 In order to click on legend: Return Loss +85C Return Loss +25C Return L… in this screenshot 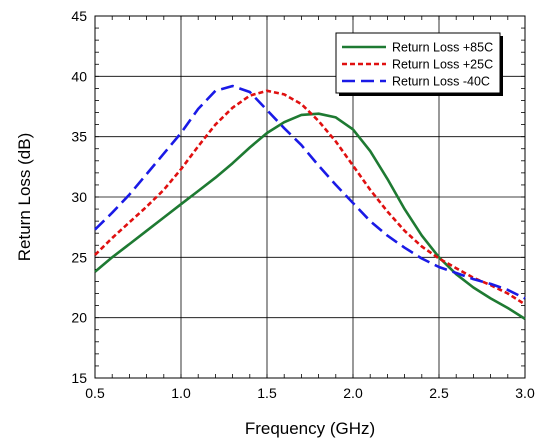, I will do `click(419, 64)`.